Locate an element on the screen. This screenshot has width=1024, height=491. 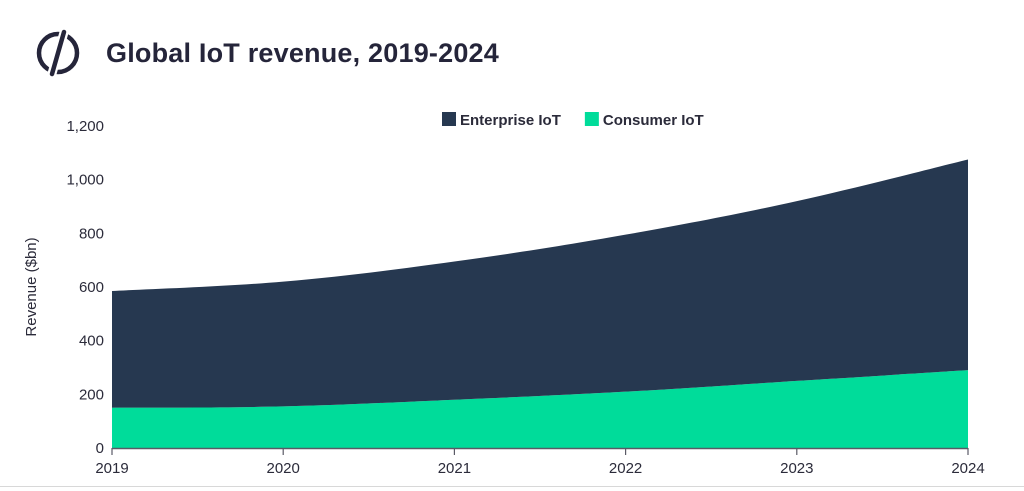
y-tick-label: 800 is located at coordinates (91, 233).